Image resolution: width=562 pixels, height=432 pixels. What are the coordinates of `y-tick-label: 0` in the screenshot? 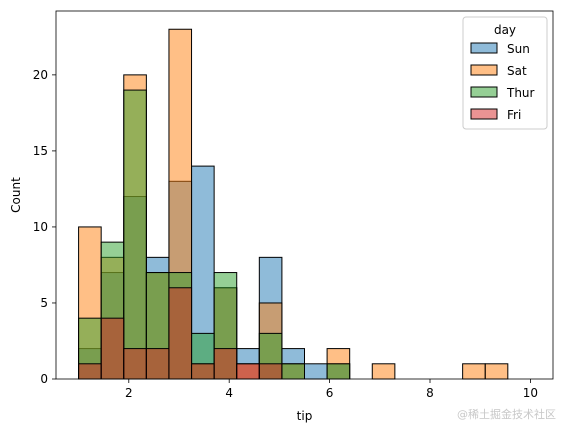 It's located at (44, 379).